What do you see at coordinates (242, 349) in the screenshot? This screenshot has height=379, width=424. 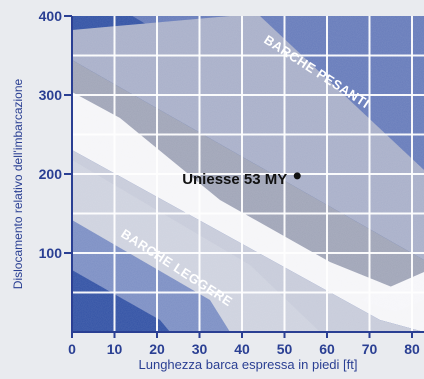 I see `x-tick-label: 40` at bounding box center [242, 349].